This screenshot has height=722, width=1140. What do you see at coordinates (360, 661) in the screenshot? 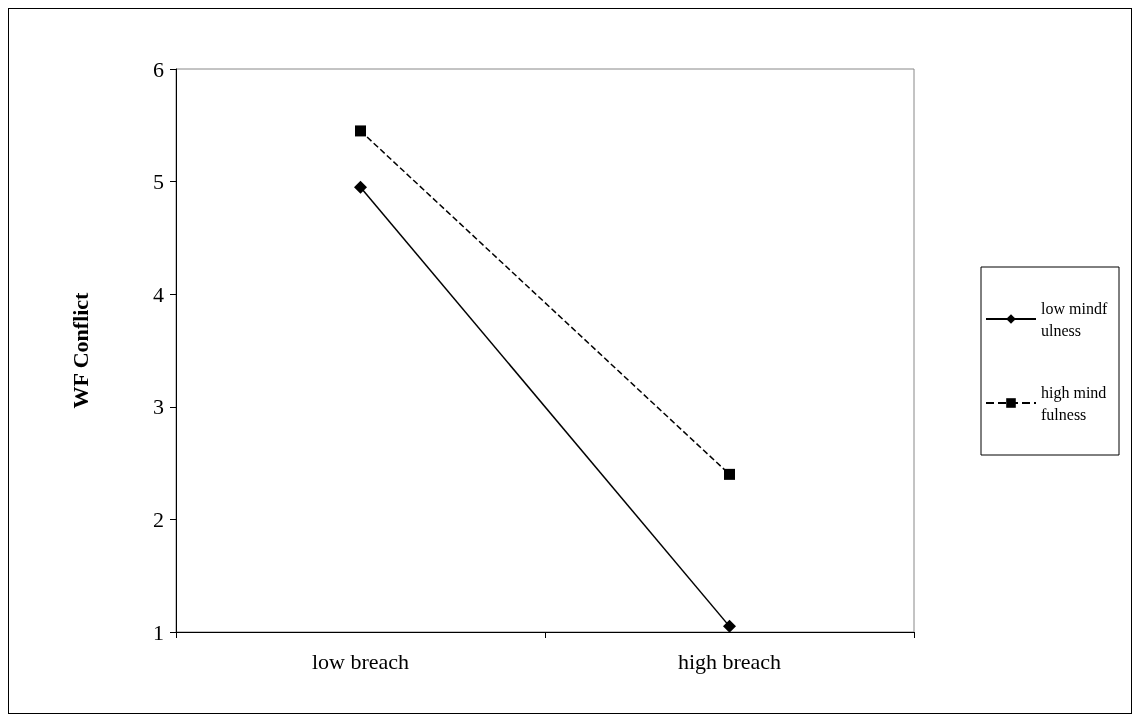
I see `x-tick-label: low breach` at bounding box center [360, 661].